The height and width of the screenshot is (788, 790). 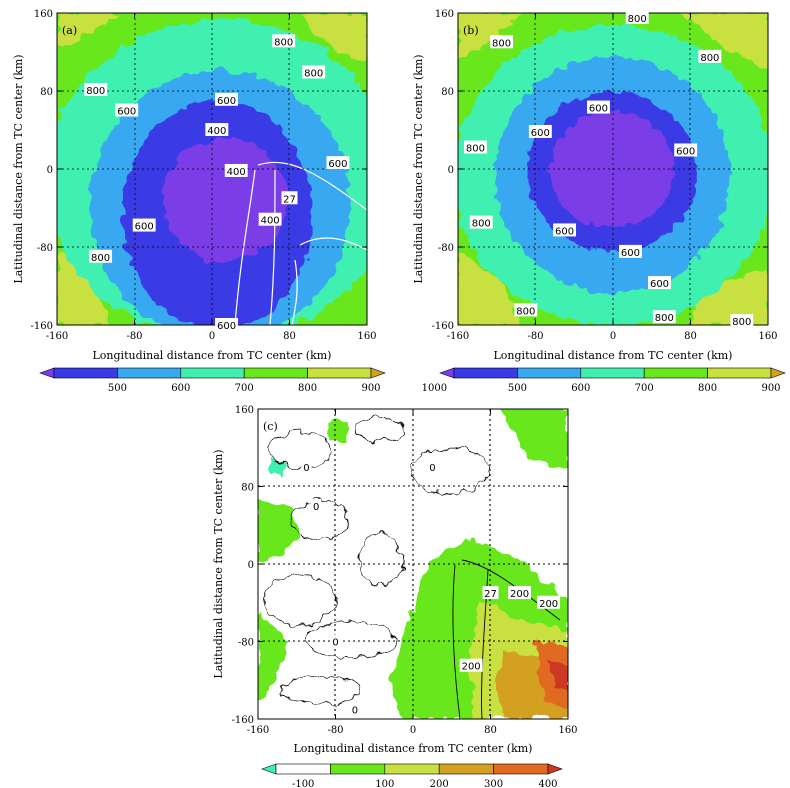 I want to click on panel-a-overlay-contours, so click(x=300, y=243).